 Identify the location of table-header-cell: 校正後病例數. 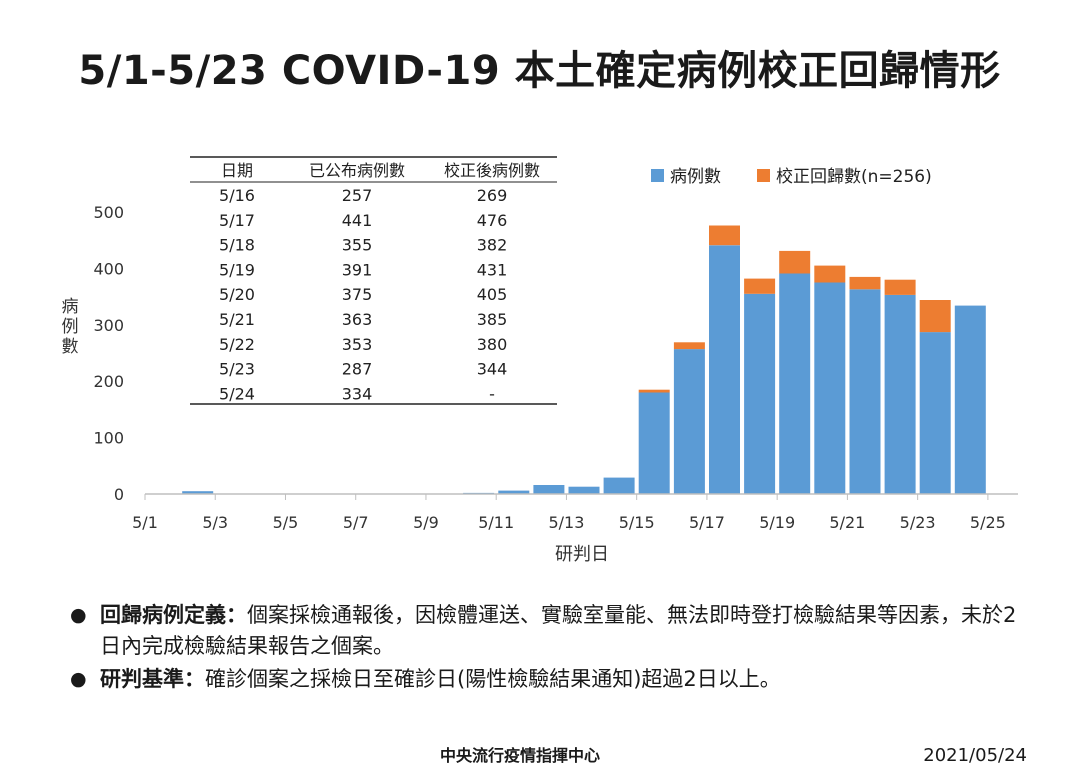
(492, 170).